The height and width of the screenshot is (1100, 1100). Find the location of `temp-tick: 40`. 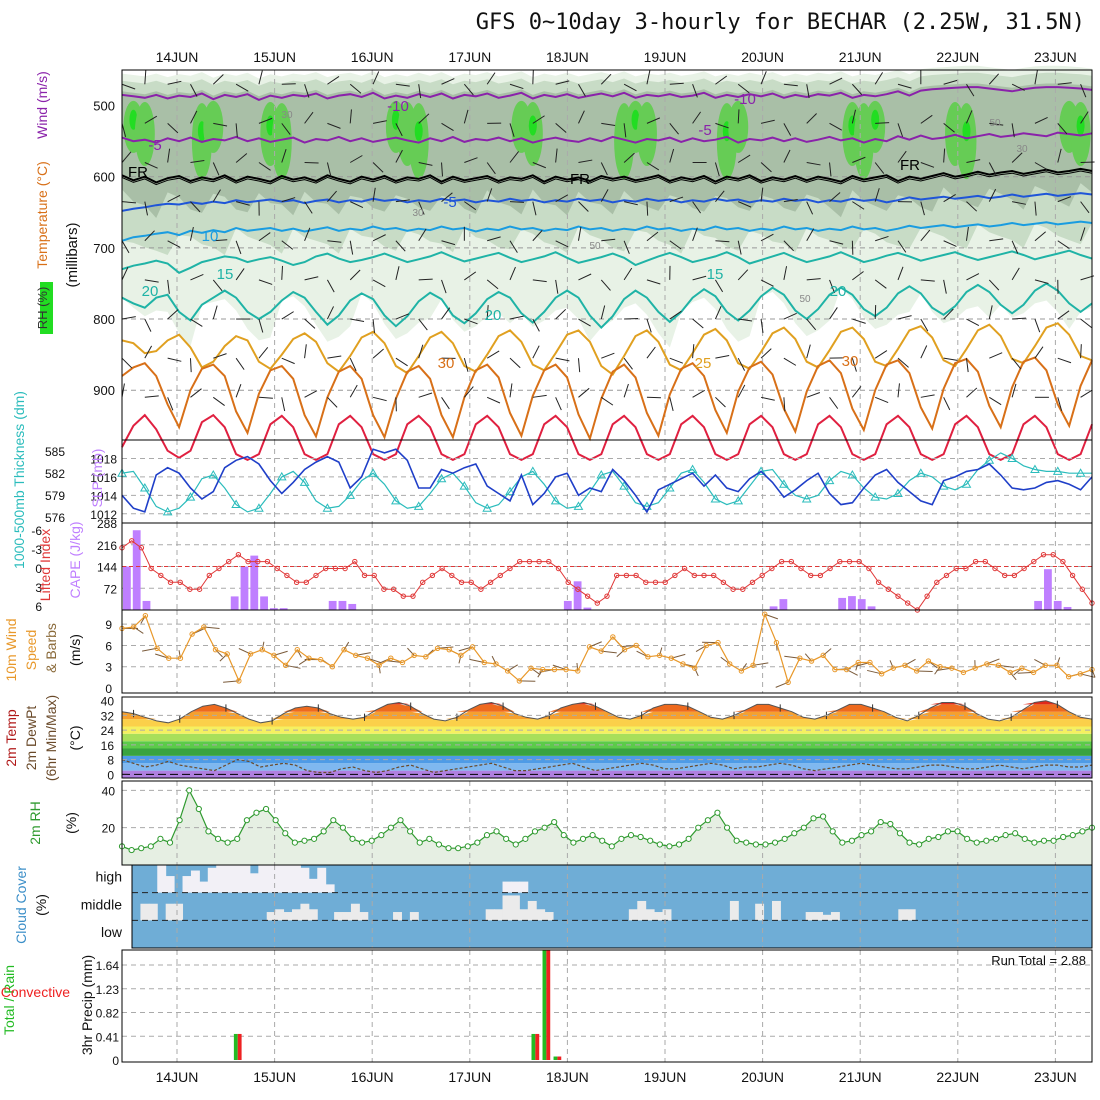

temp-tick: 40 is located at coordinates (108, 702).